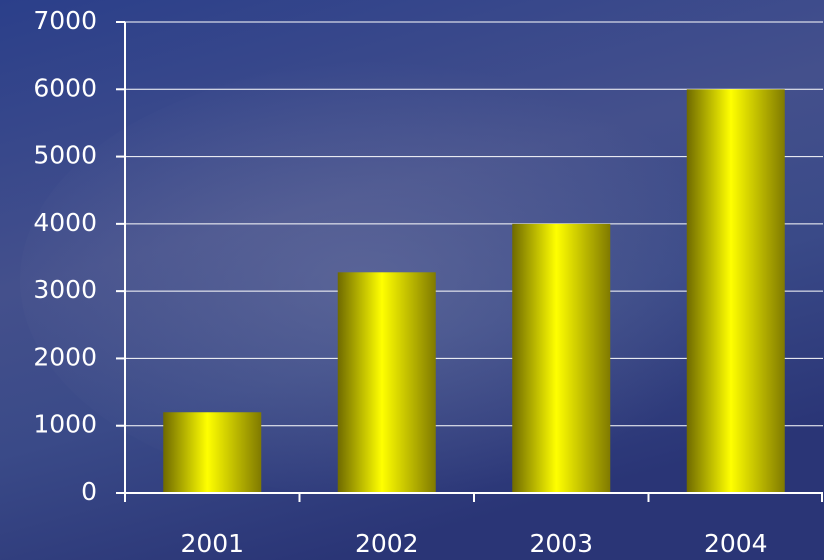 Image resolution: width=824 pixels, height=560 pixels. What do you see at coordinates (65, 424) in the screenshot?
I see `y-tick-label: 1000` at bounding box center [65, 424].